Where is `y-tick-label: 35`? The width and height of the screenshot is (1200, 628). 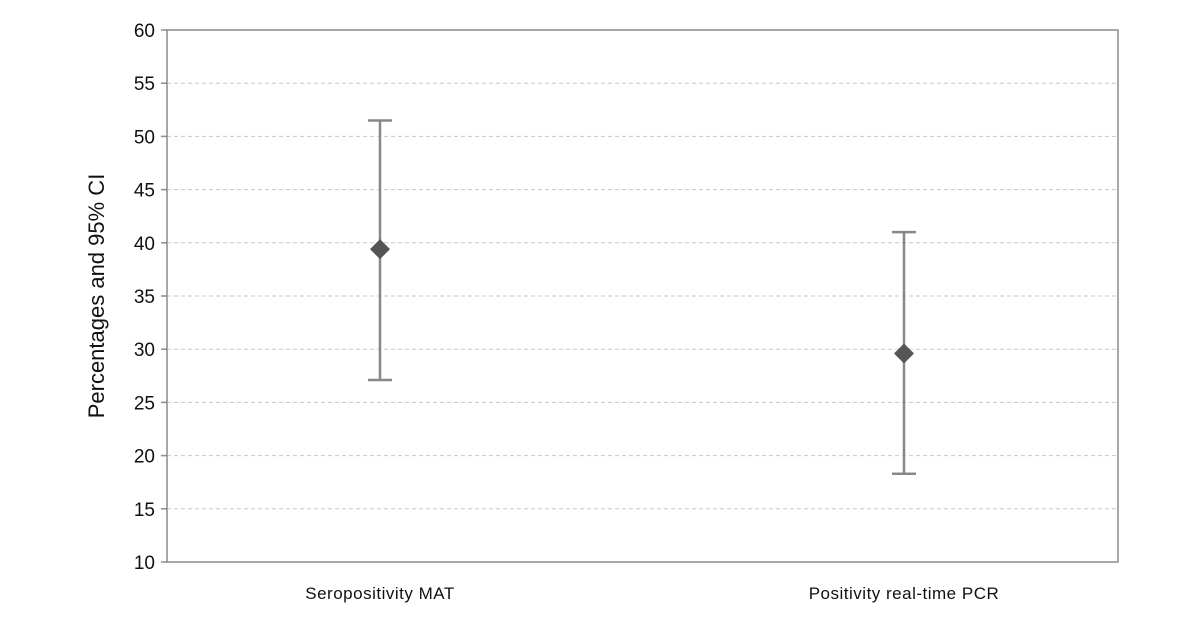
y-tick-label: 35 is located at coordinates (144, 297).